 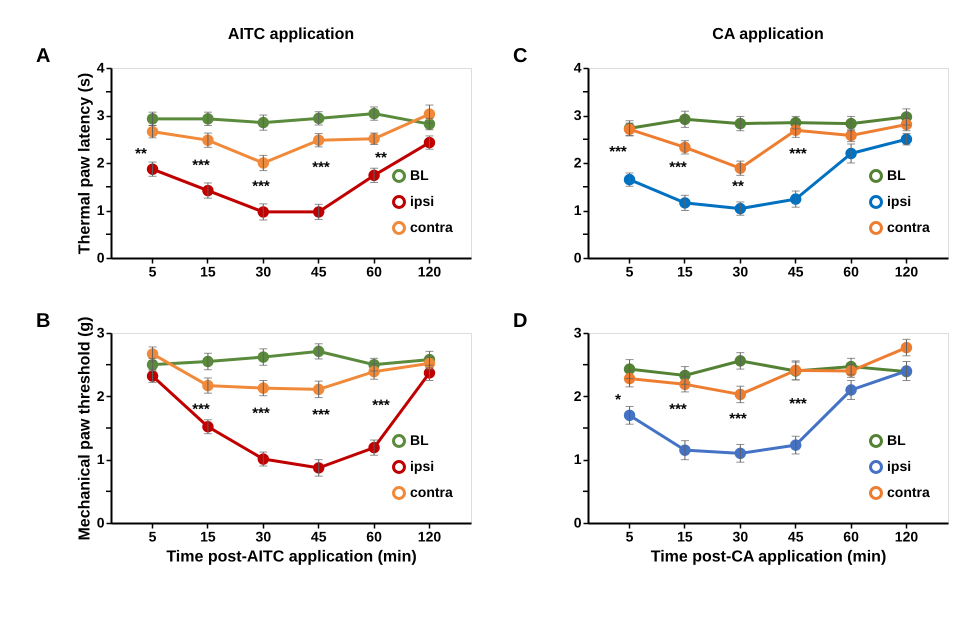 I want to click on y-axis-title: Mechanical paw threshold (g), so click(x=85, y=428).